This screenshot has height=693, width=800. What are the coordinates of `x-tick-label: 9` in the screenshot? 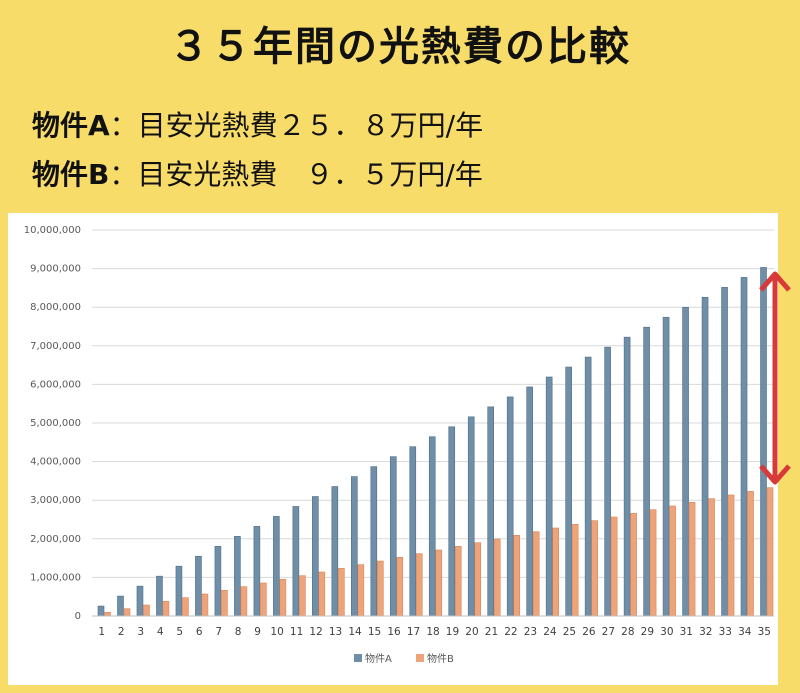 It's located at (257, 632).